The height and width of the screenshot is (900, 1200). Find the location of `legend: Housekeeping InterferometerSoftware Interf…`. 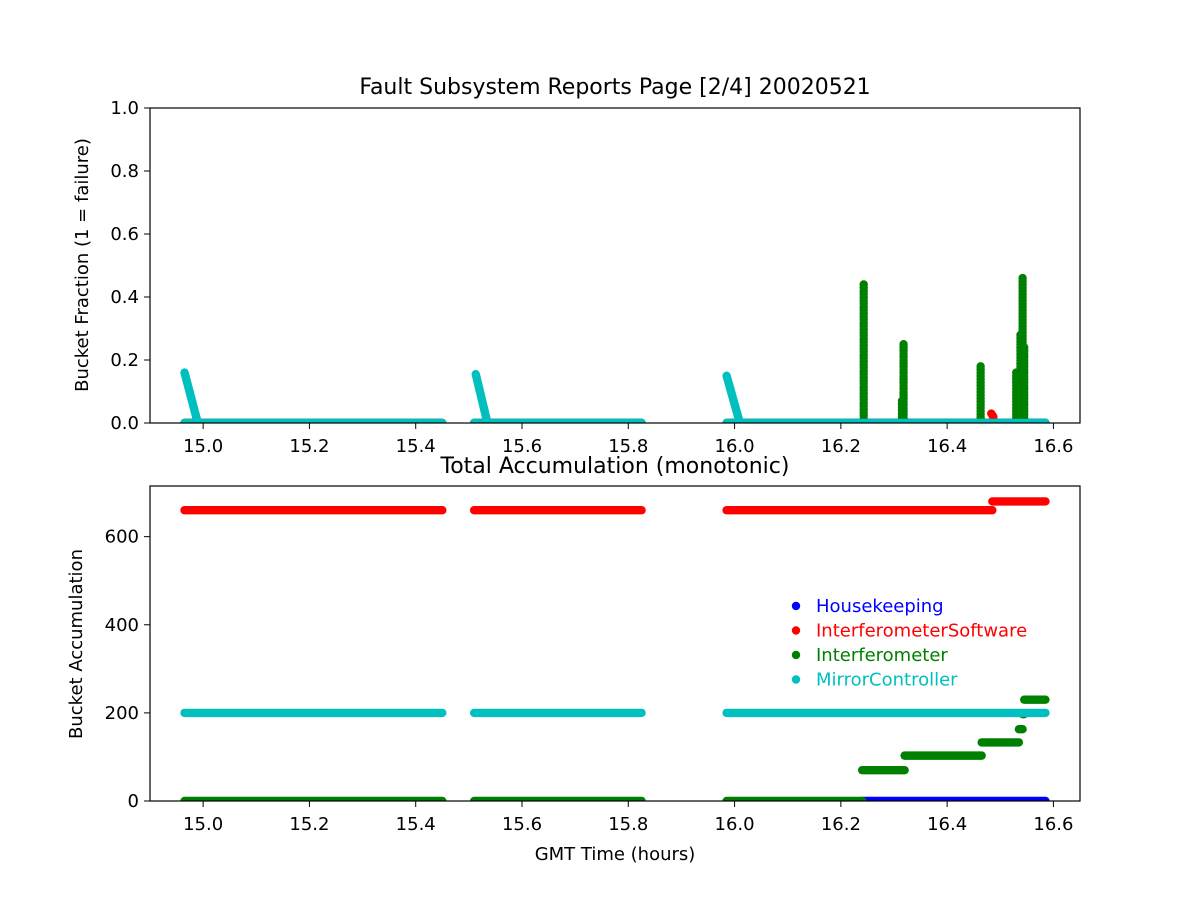

legend: Housekeeping InterferometerSoftware Interf… is located at coordinates (909, 643).